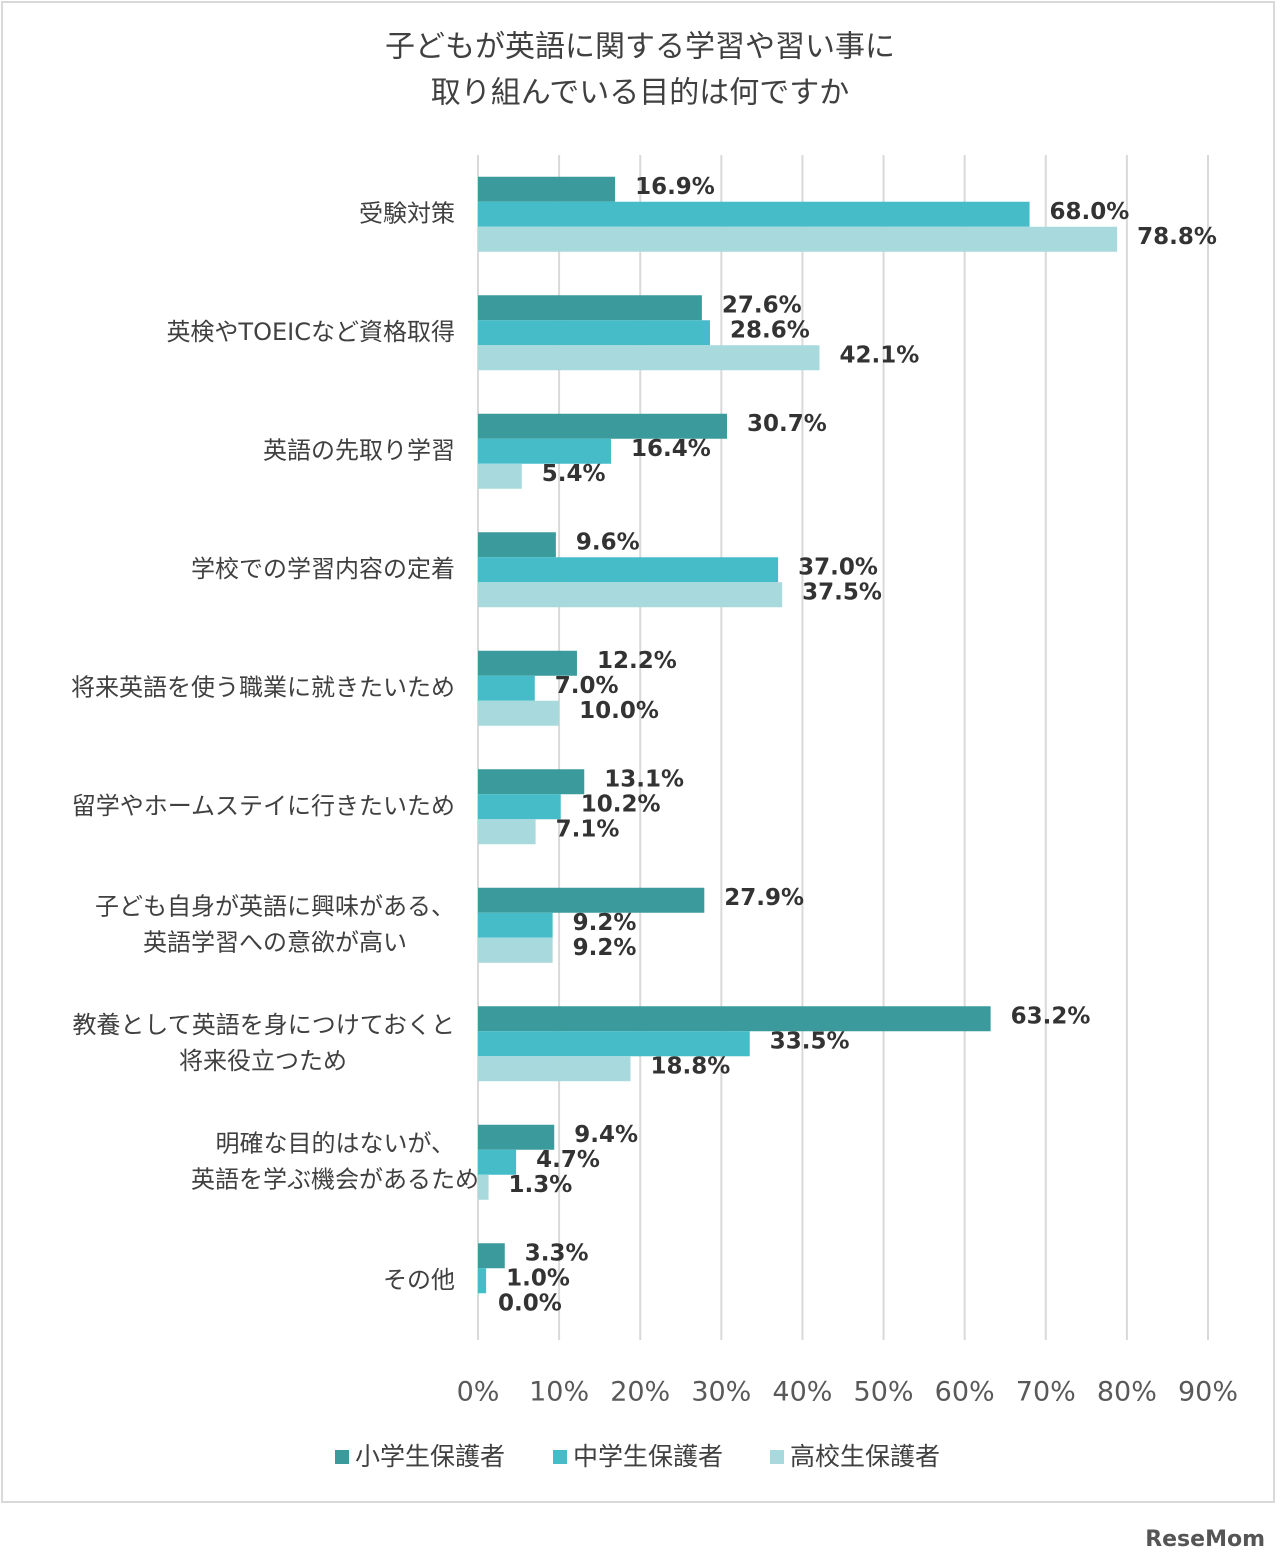  Describe the element at coordinates (430, 1456) in the screenshot. I see `legend-label: 小学生保護者` at that location.